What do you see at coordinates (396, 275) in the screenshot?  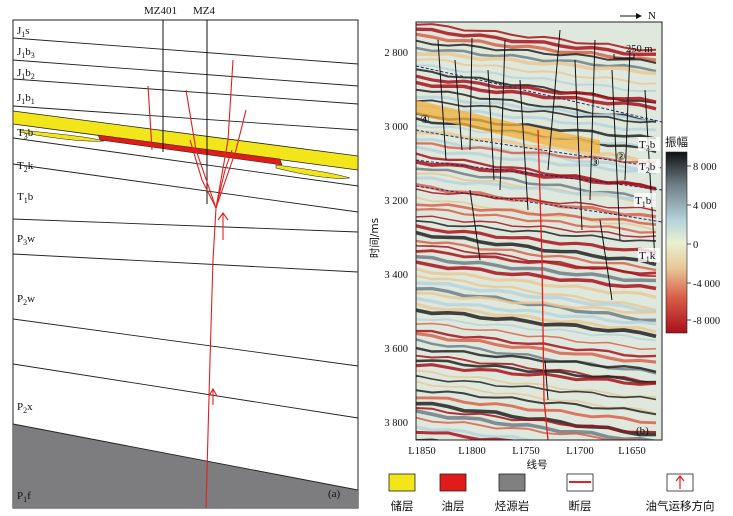 I see `y-tick: 3 400` at bounding box center [396, 275].